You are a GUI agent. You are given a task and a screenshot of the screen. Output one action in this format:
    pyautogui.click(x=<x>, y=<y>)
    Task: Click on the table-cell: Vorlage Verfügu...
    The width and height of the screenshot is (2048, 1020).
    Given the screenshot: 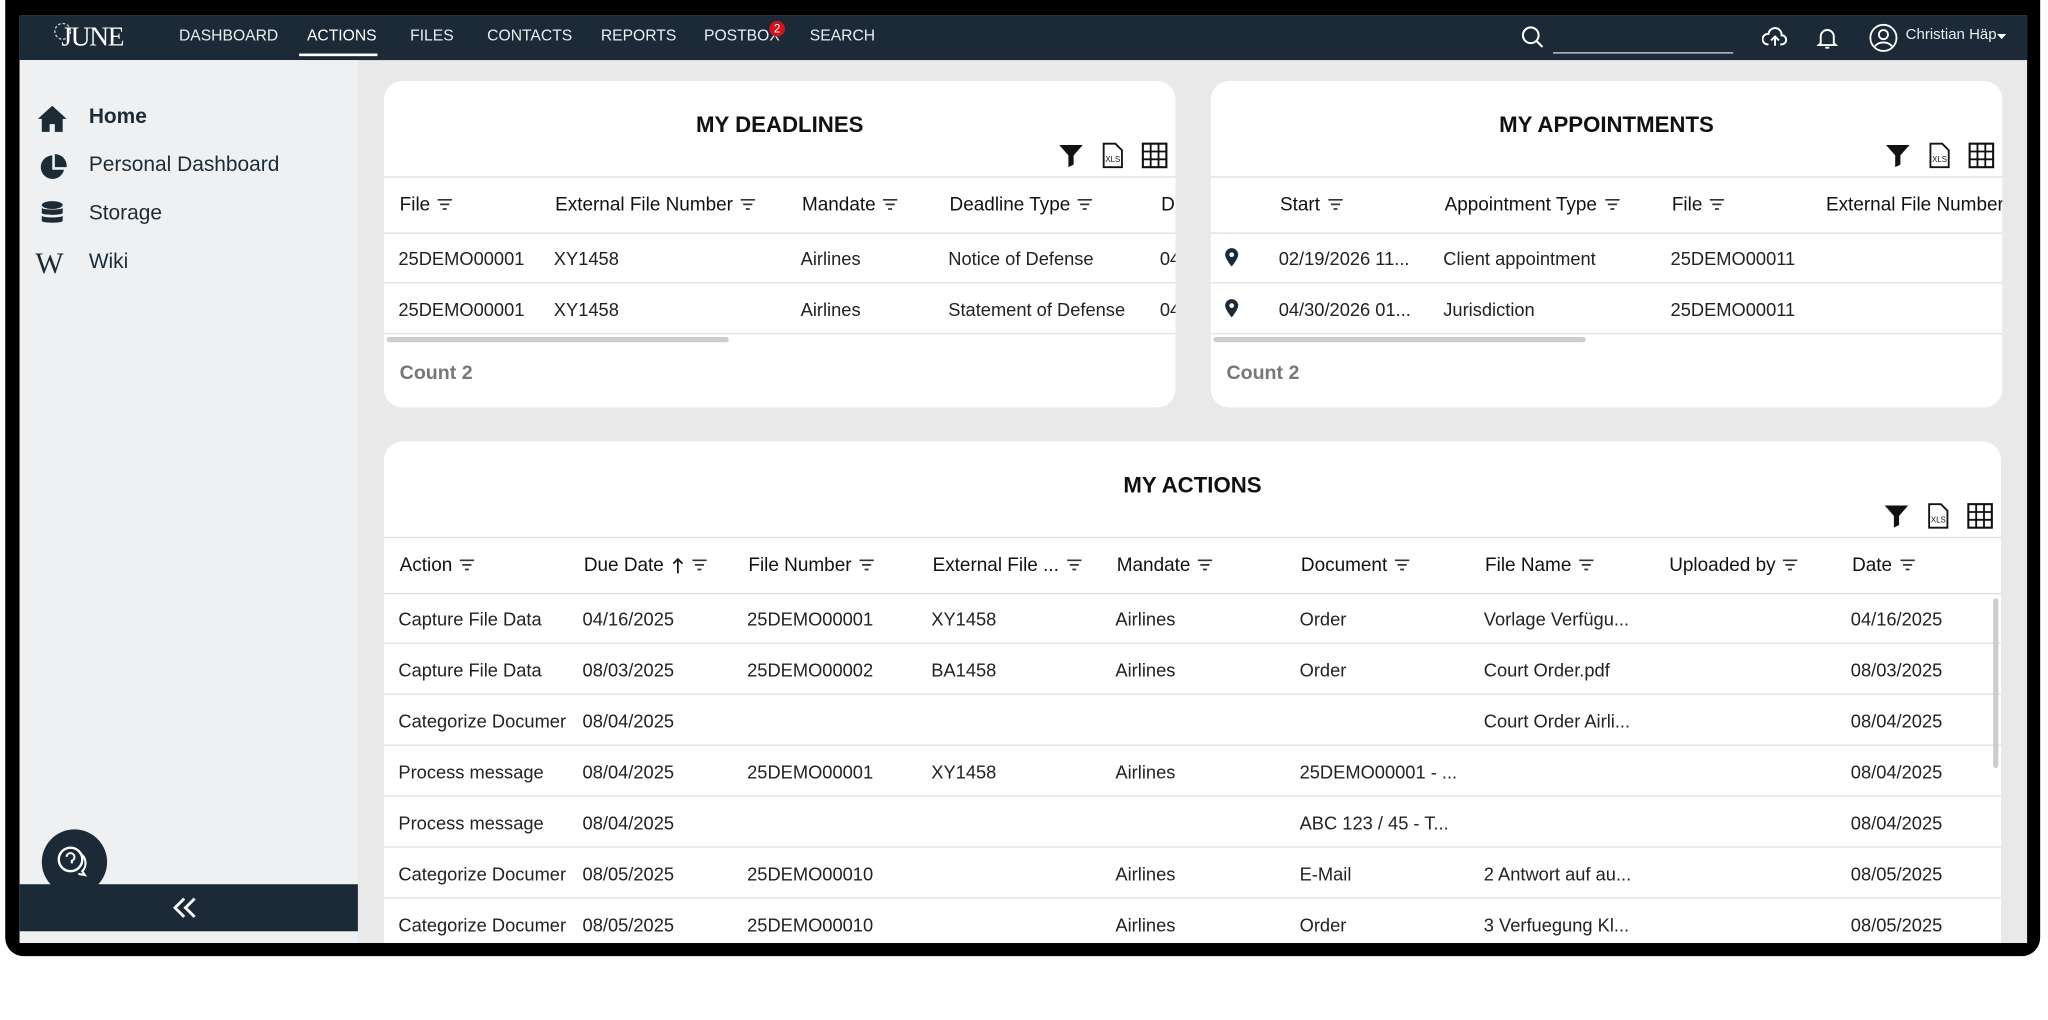 What is the action you would take?
    pyautogui.click(x=1556, y=619)
    